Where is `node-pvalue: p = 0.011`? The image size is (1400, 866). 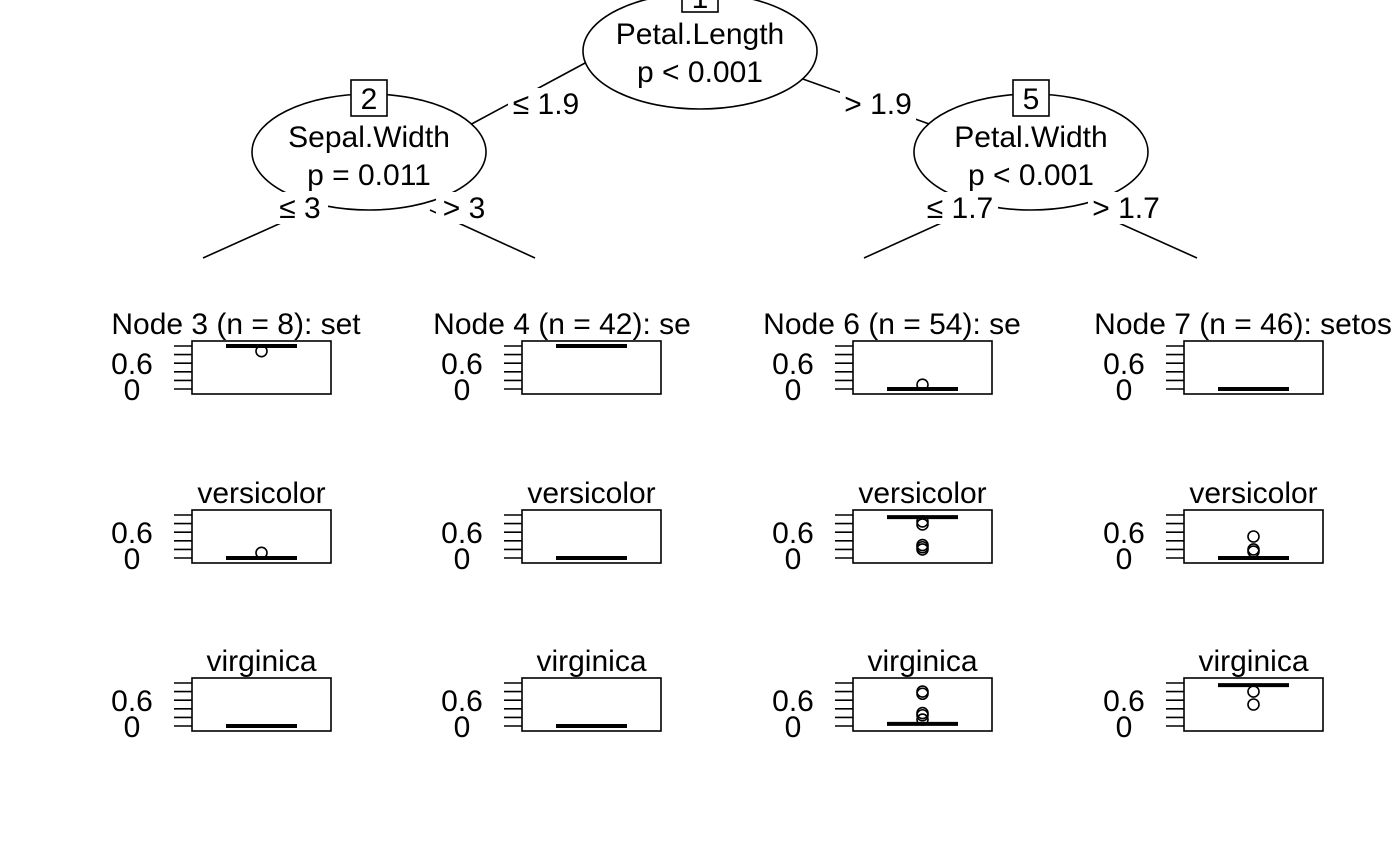 node-pvalue: p = 0.011 is located at coordinates (369, 175).